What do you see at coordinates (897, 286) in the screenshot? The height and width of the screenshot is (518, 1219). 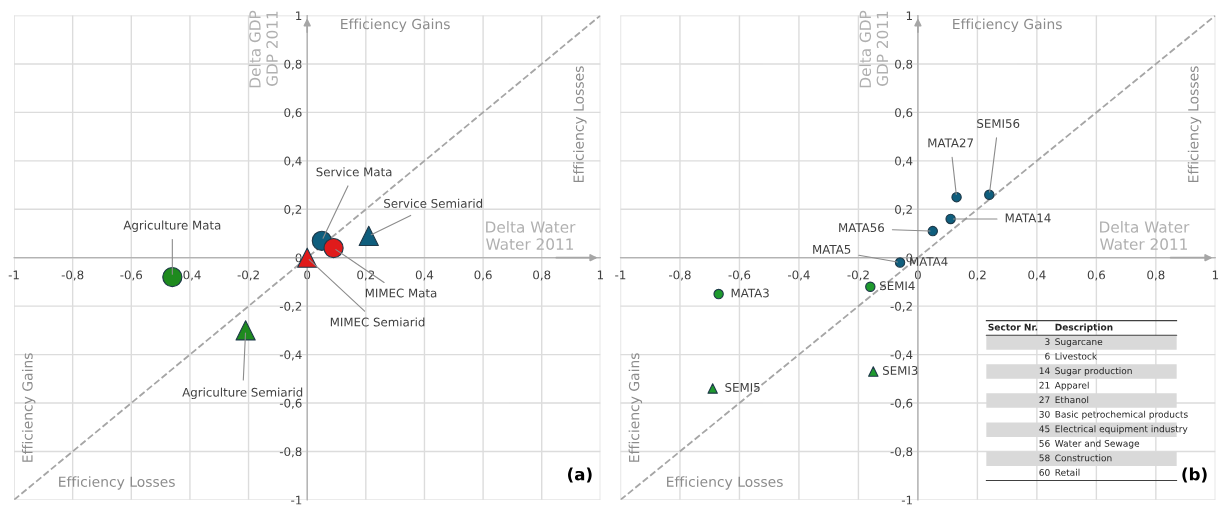 I see `annotation: SEMI4` at bounding box center [897, 286].